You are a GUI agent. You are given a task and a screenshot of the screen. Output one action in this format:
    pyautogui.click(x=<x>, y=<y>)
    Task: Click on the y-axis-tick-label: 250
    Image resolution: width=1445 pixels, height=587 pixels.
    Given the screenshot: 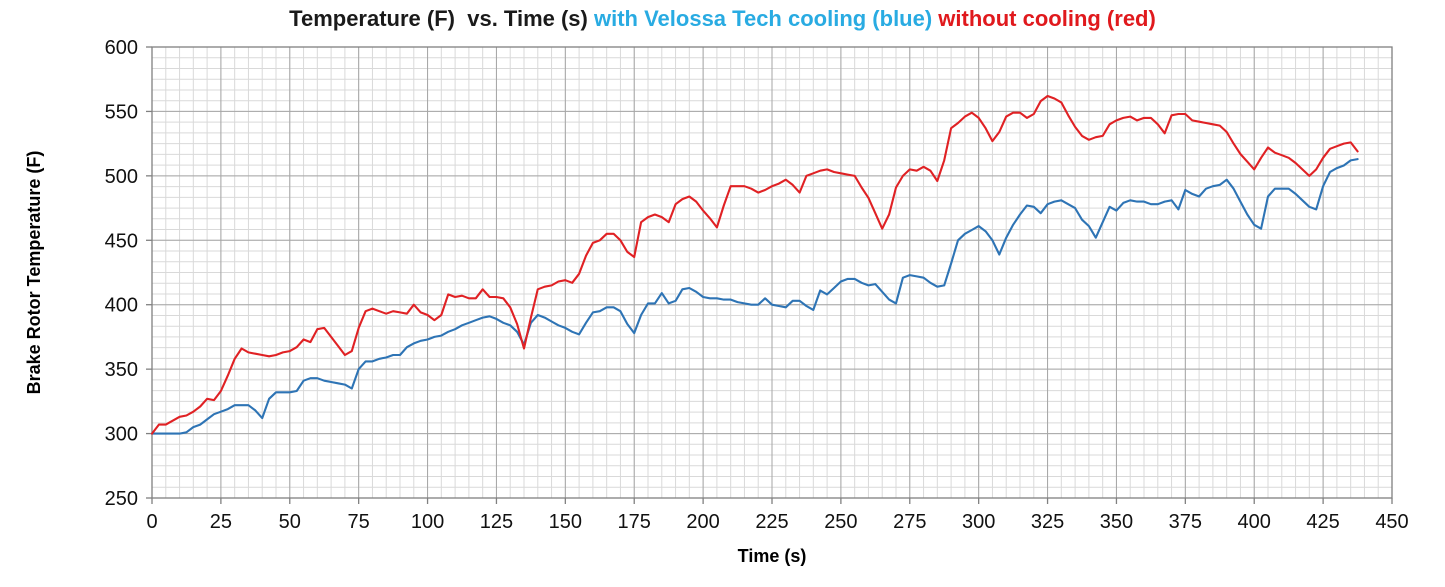 What is the action you would take?
    pyautogui.click(x=121, y=499)
    